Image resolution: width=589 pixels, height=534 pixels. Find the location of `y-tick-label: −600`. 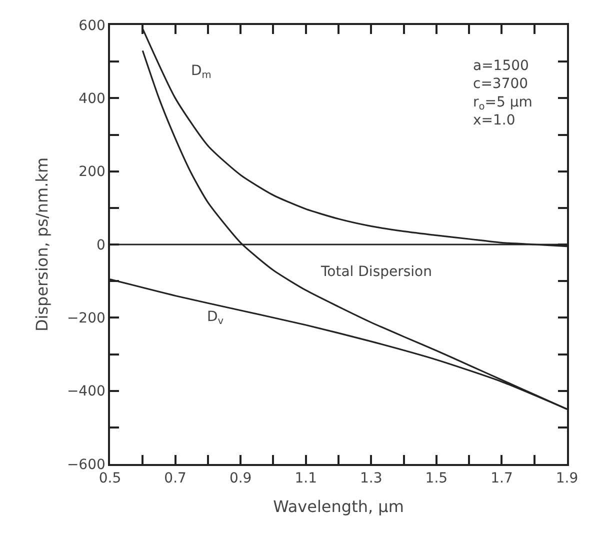

y-tick-label: −600 is located at coordinates (86, 464).